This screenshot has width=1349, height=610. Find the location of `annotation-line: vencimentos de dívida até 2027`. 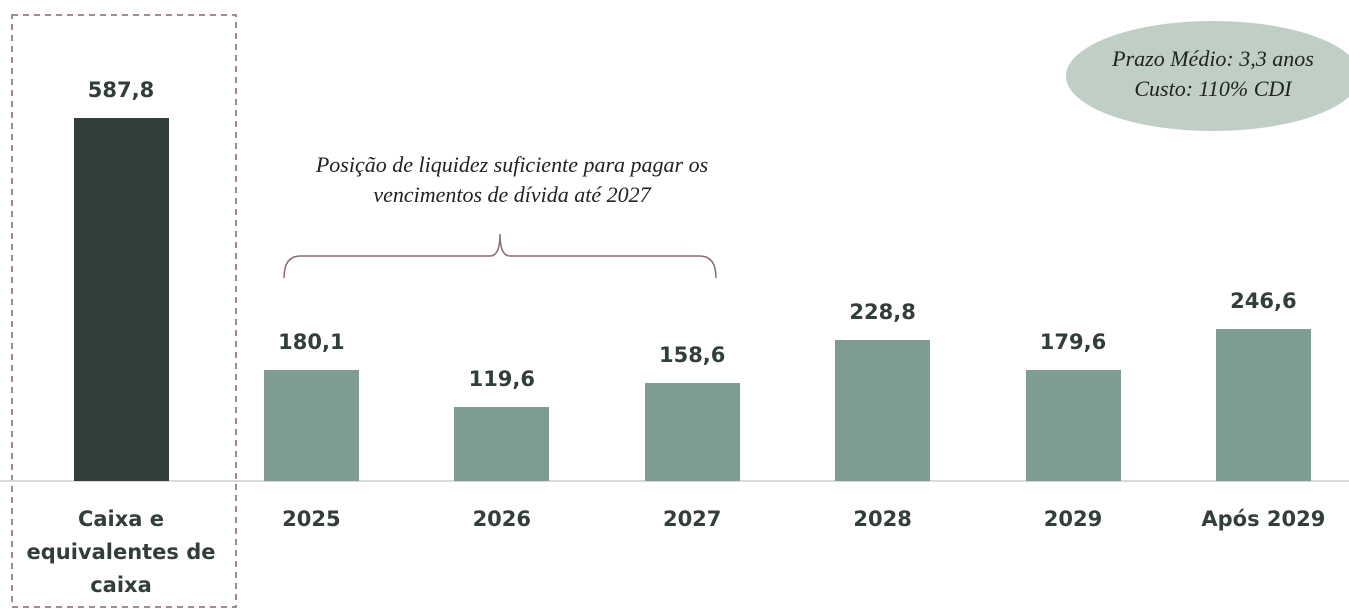

annotation-line: vencimentos de dívida até 2027 is located at coordinates (512, 194).